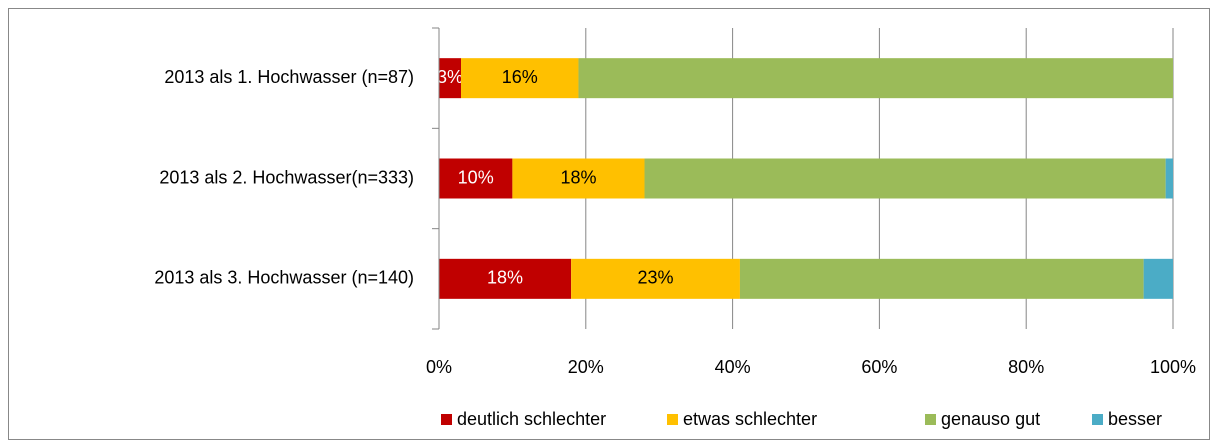 The image size is (1219, 448). What do you see at coordinates (1135, 419) in the screenshot?
I see `legend-label: besser` at bounding box center [1135, 419].